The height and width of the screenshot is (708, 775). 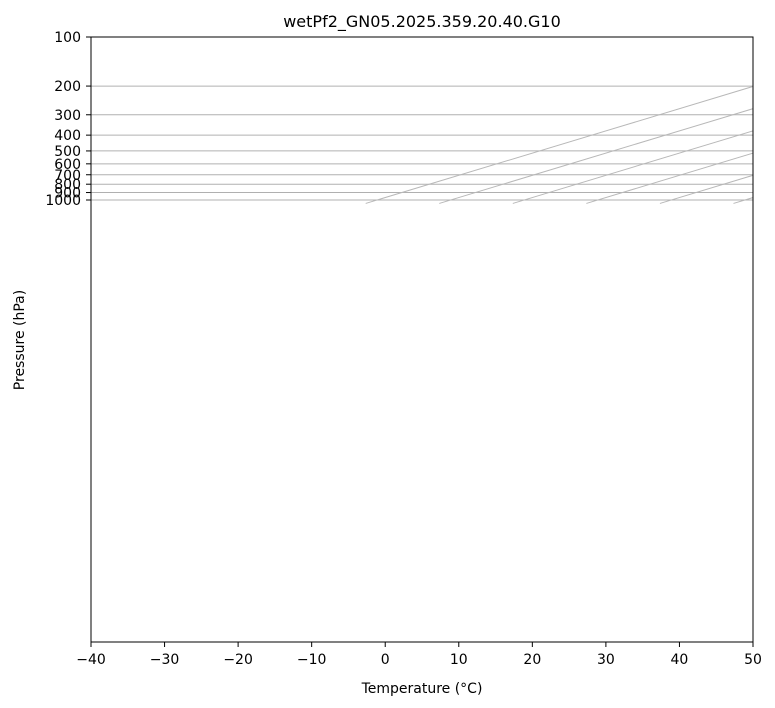 I want to click on x-tick-label: −10, so click(x=312, y=660).